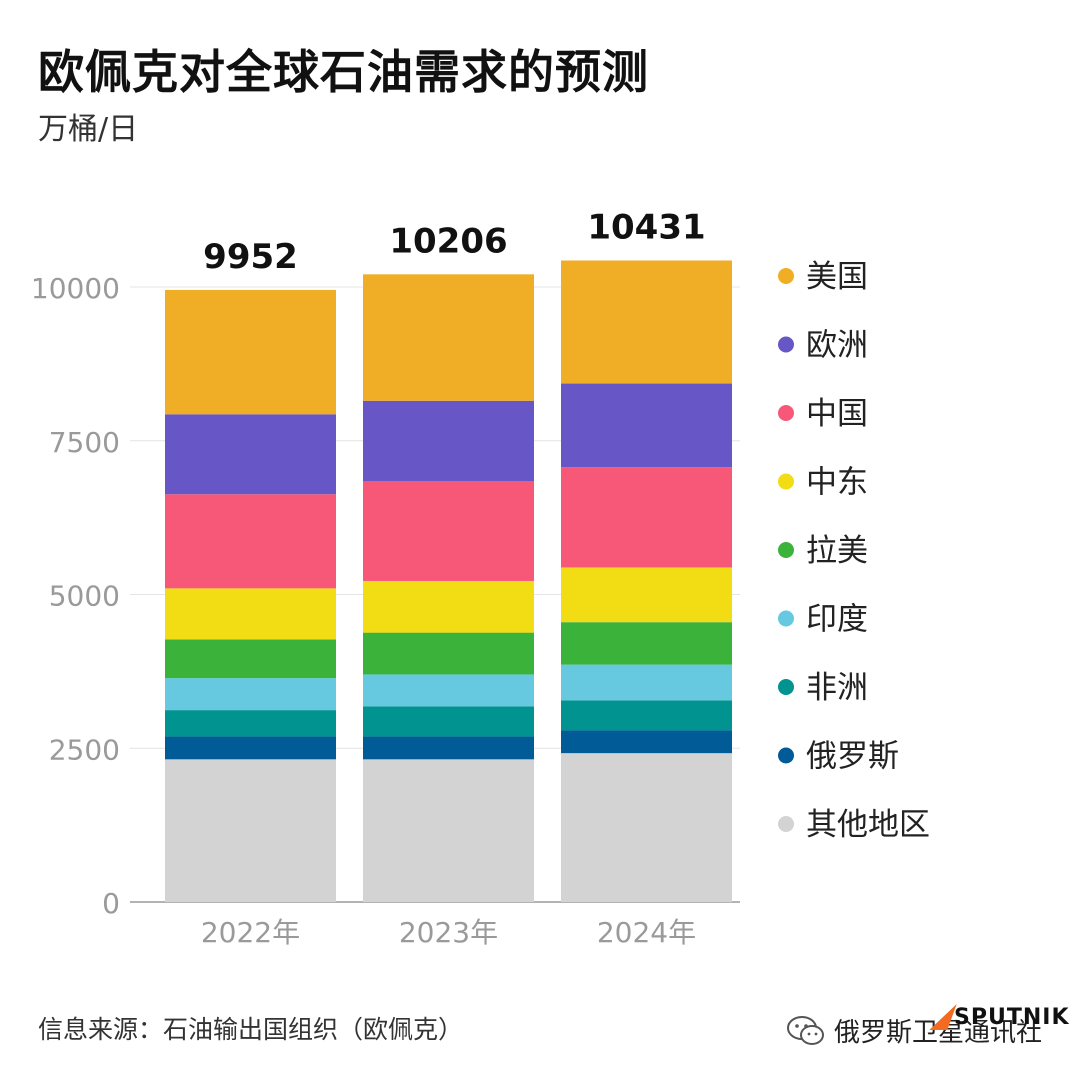 This screenshot has height=1080, width=1080. I want to click on legend-label: 非洲, so click(837, 688).